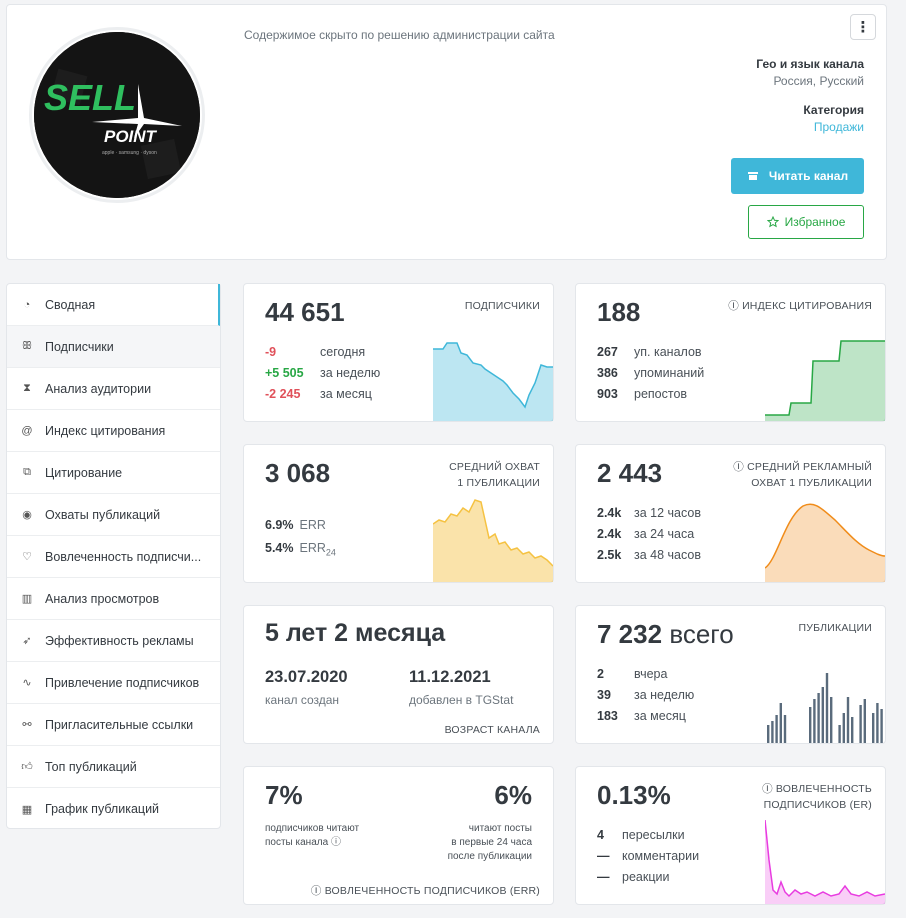 The width and height of the screenshot is (906, 918). I want to click on star-icon, so click(772, 222).